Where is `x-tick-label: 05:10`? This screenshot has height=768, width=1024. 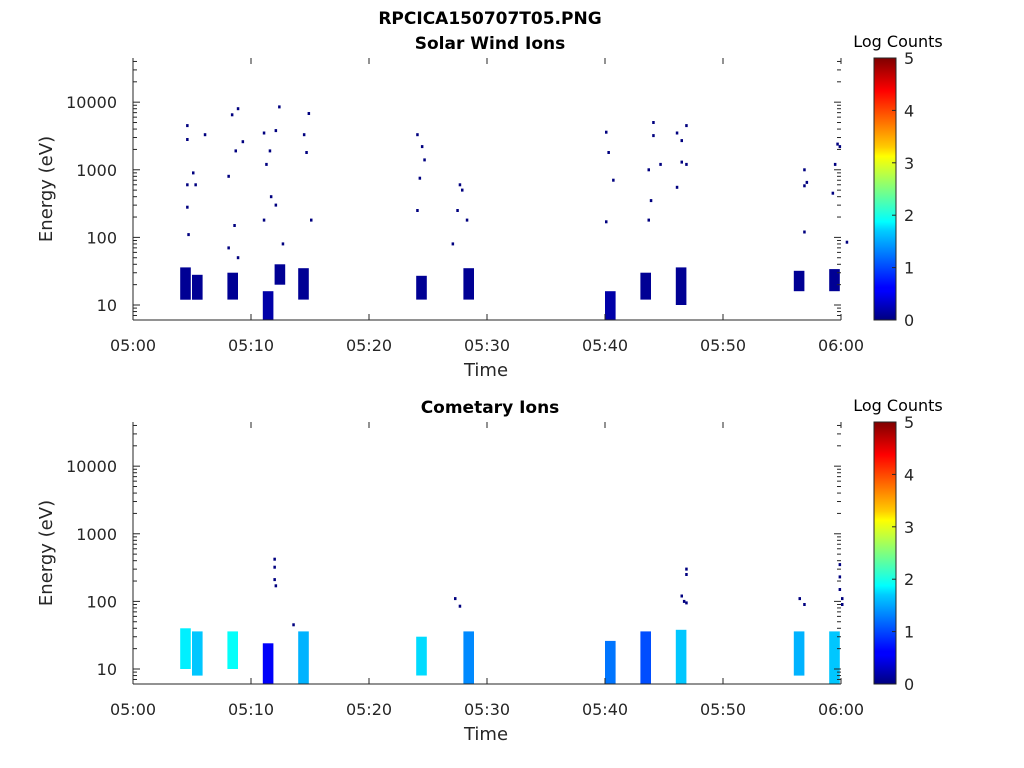 x-tick-label: 05:10 is located at coordinates (251, 709).